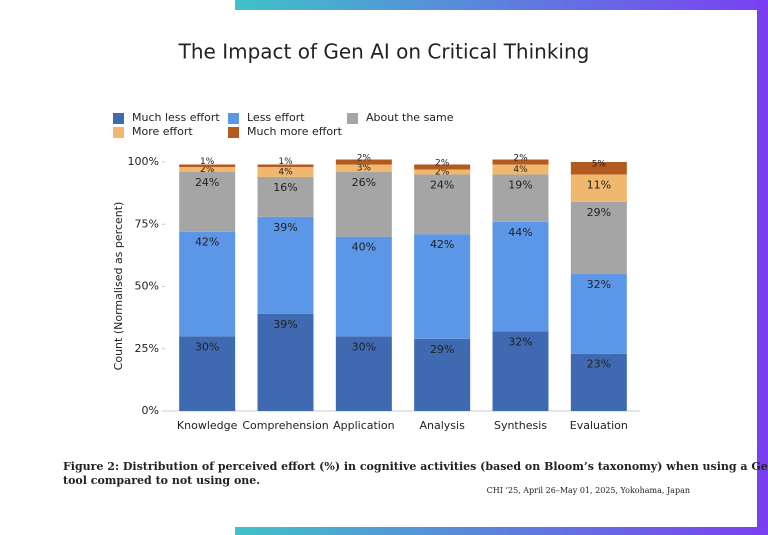 This screenshot has height=535, width=768. I want to click on top-band, so click(501, 5).